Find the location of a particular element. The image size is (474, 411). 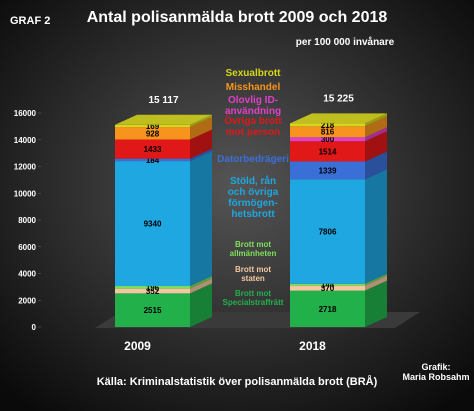

legend-label: Brott mot Specialstraffrätt is located at coordinates (253, 298).